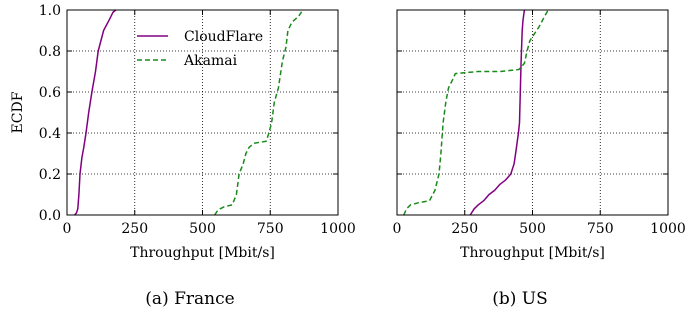 The width and height of the screenshot is (691, 322). What do you see at coordinates (50, 93) in the screenshot?
I see `y-tick-label: 0.6` at bounding box center [50, 93].